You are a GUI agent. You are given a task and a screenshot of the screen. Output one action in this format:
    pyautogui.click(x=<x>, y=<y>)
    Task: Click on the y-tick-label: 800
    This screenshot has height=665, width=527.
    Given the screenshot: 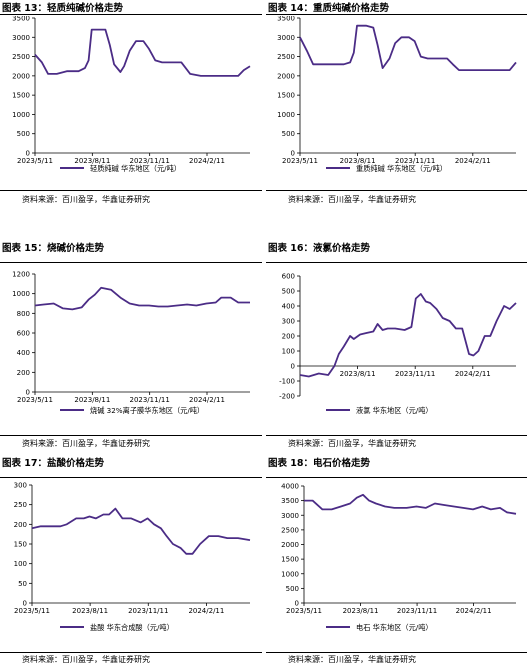 What is the action you would take?
    pyautogui.click(x=23, y=314)
    